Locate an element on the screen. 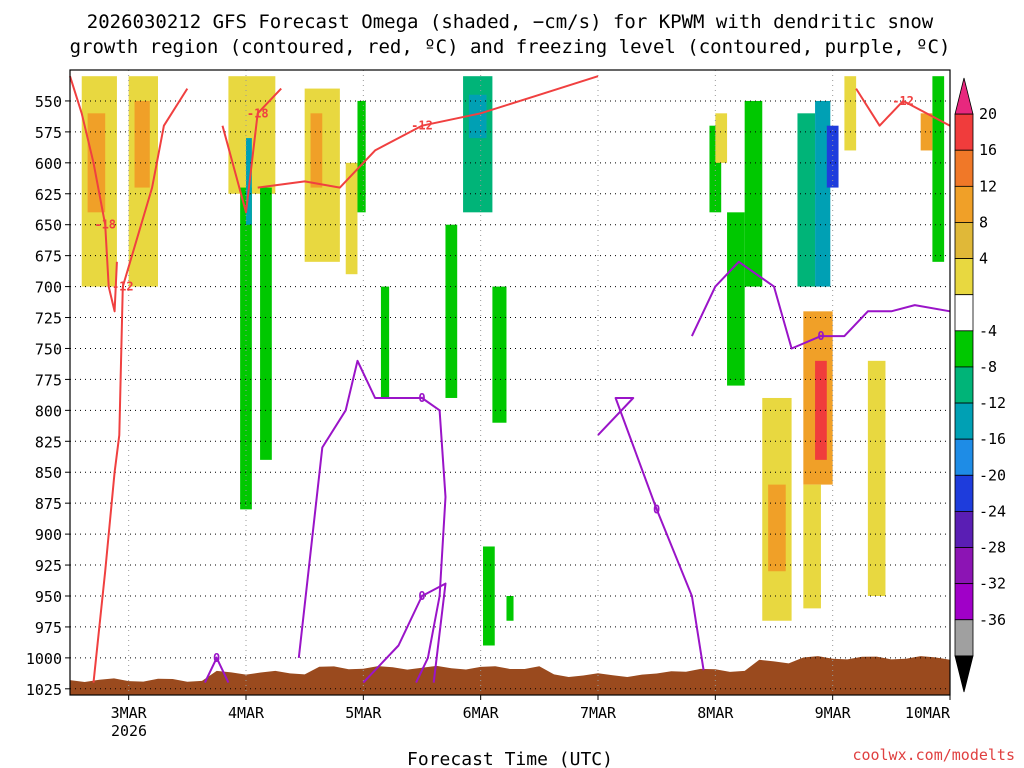 The width and height of the screenshot is (1024, 768). x-tick-label: 9MAR is located at coordinates (833, 713).